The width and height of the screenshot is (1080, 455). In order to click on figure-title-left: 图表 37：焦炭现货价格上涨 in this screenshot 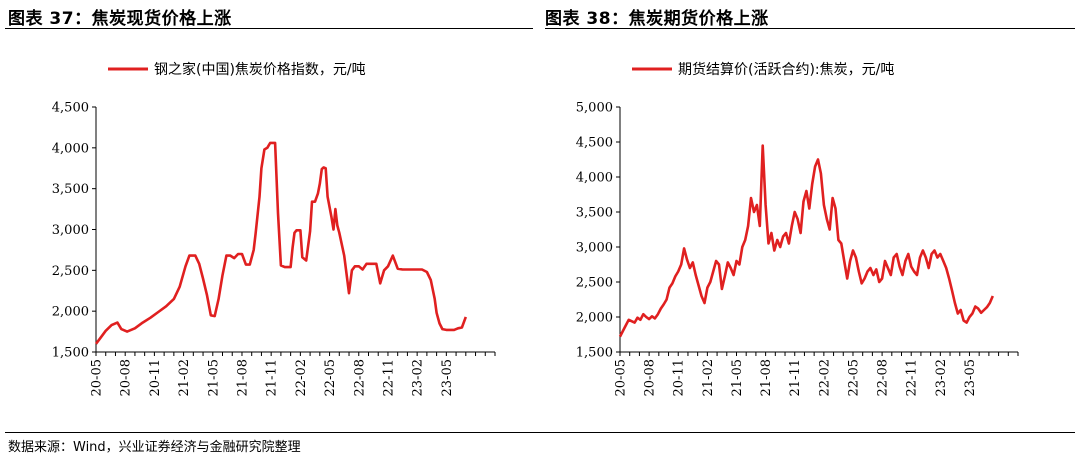, I will do `click(120, 19)`.